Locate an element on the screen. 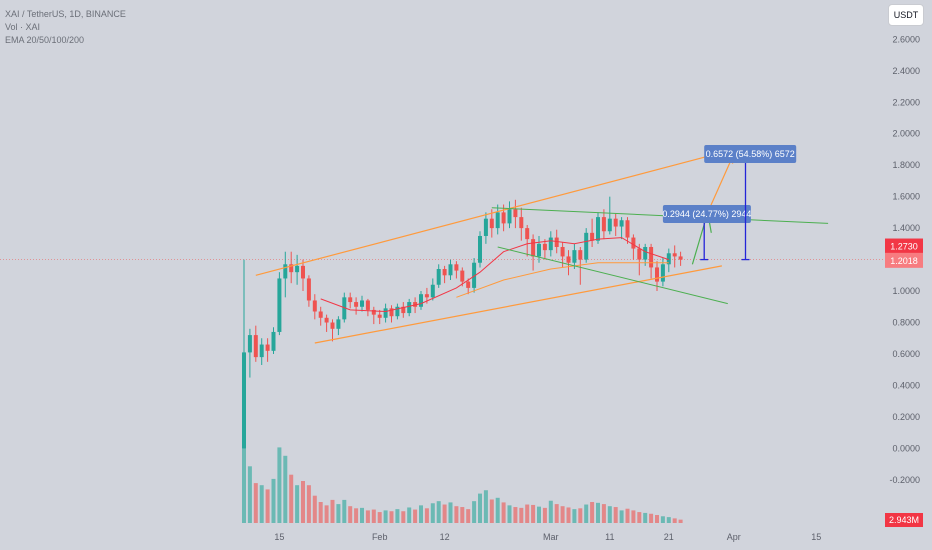 This screenshot has width=932, height=550. orange-projection-arrow is located at coordinates (721, 183).